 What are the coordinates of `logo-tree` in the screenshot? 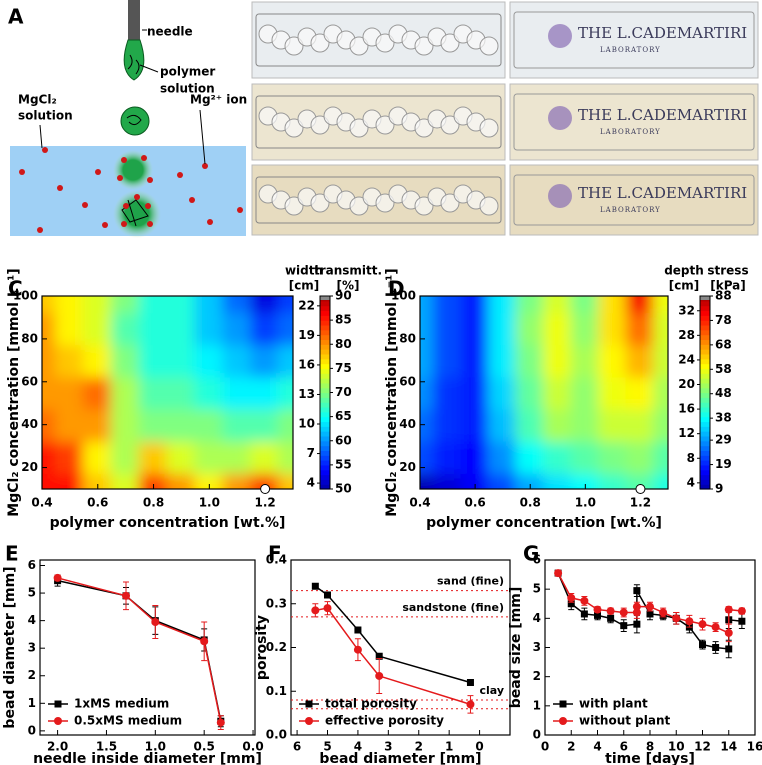 It's located at (560, 196).